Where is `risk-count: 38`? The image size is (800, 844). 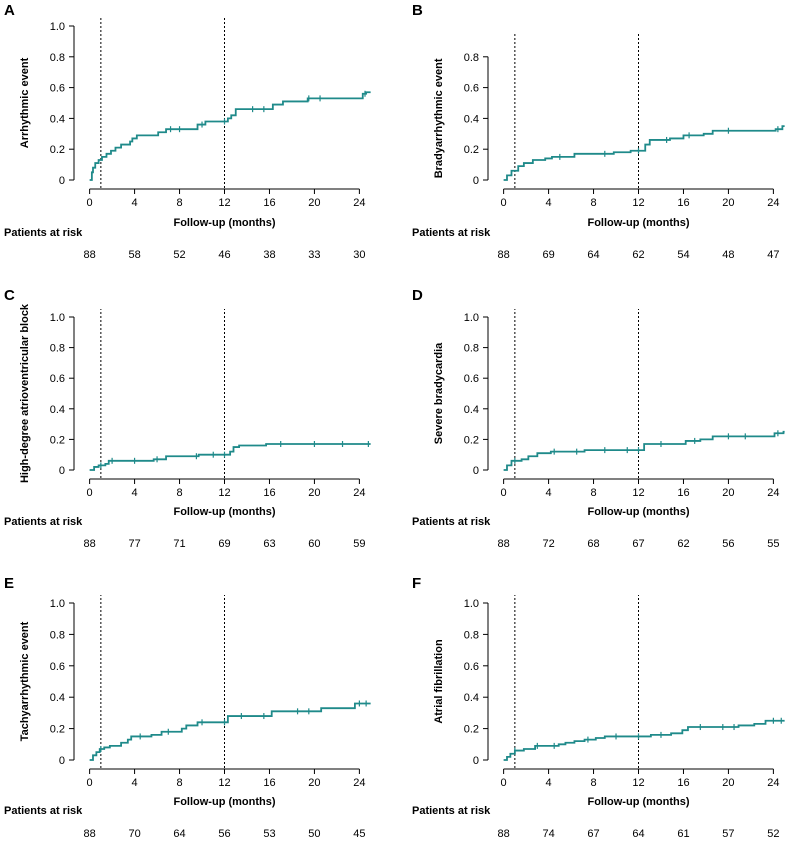 risk-count: 38 is located at coordinates (269, 255).